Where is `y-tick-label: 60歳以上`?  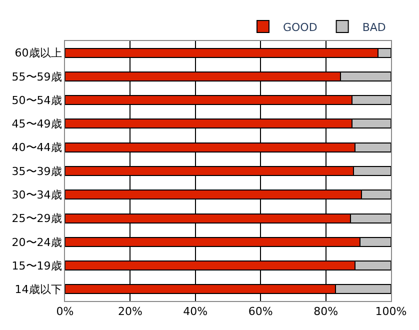
y-tick-label: 60歳以上 is located at coordinates (38, 53).